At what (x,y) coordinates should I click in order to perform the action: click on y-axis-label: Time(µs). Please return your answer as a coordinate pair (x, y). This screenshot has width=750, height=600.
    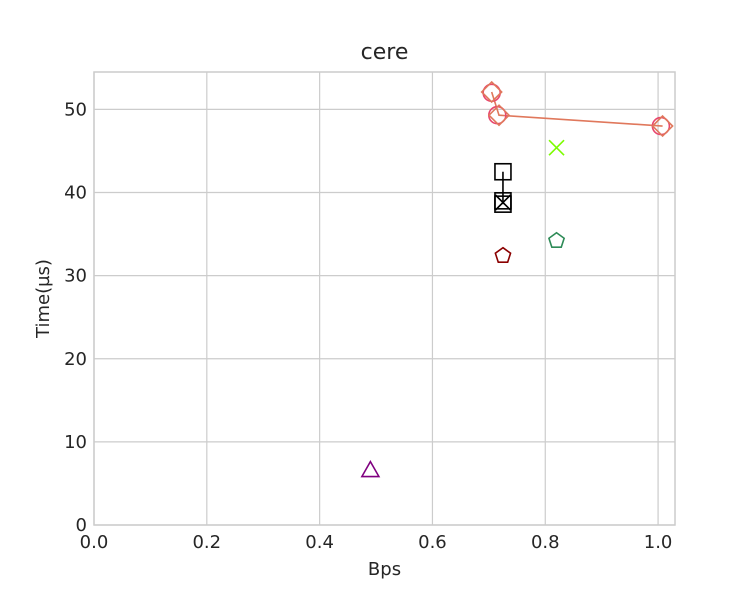
    Looking at the image, I should click on (43, 299).